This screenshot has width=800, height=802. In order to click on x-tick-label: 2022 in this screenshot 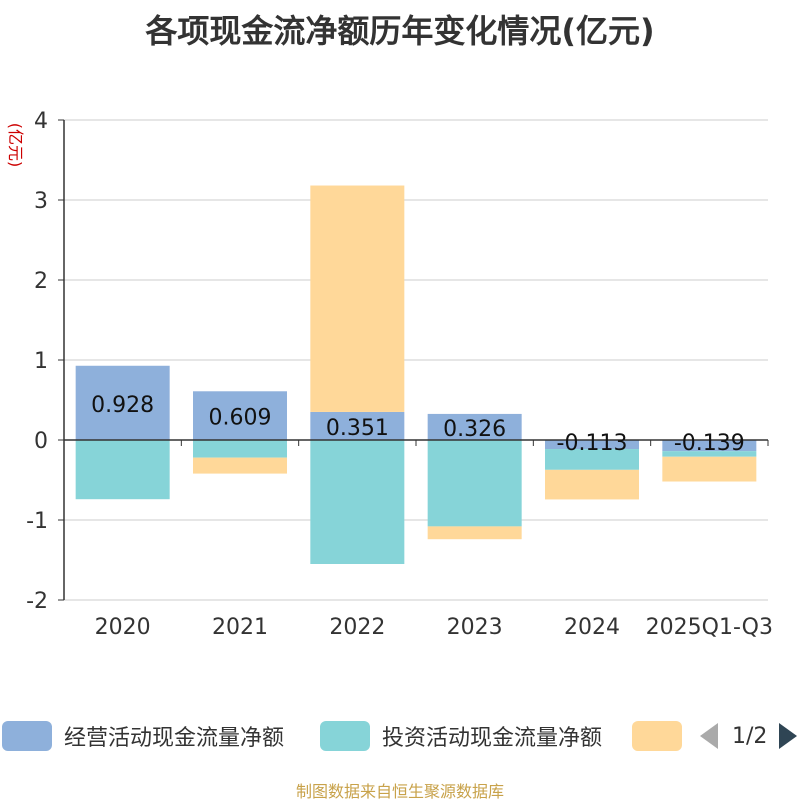, I will do `click(357, 627)`.